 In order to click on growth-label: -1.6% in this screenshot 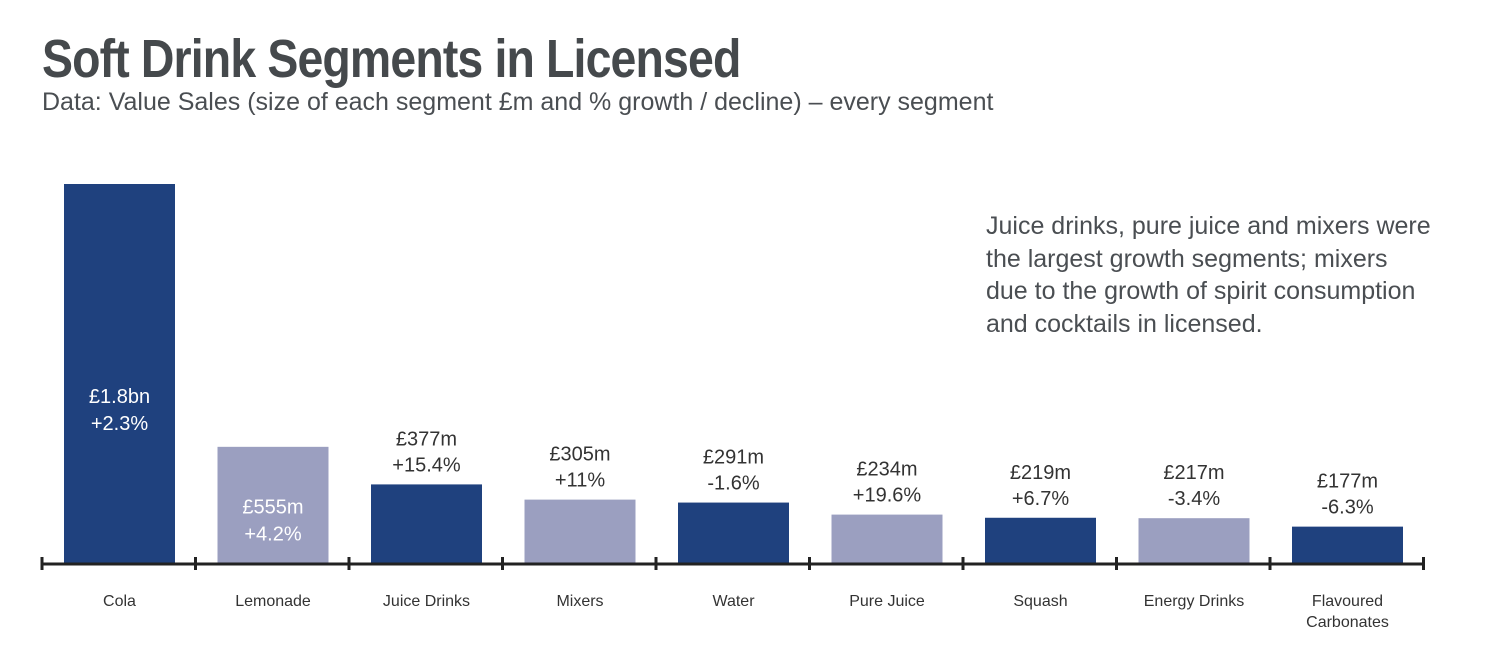, I will do `click(733, 484)`.